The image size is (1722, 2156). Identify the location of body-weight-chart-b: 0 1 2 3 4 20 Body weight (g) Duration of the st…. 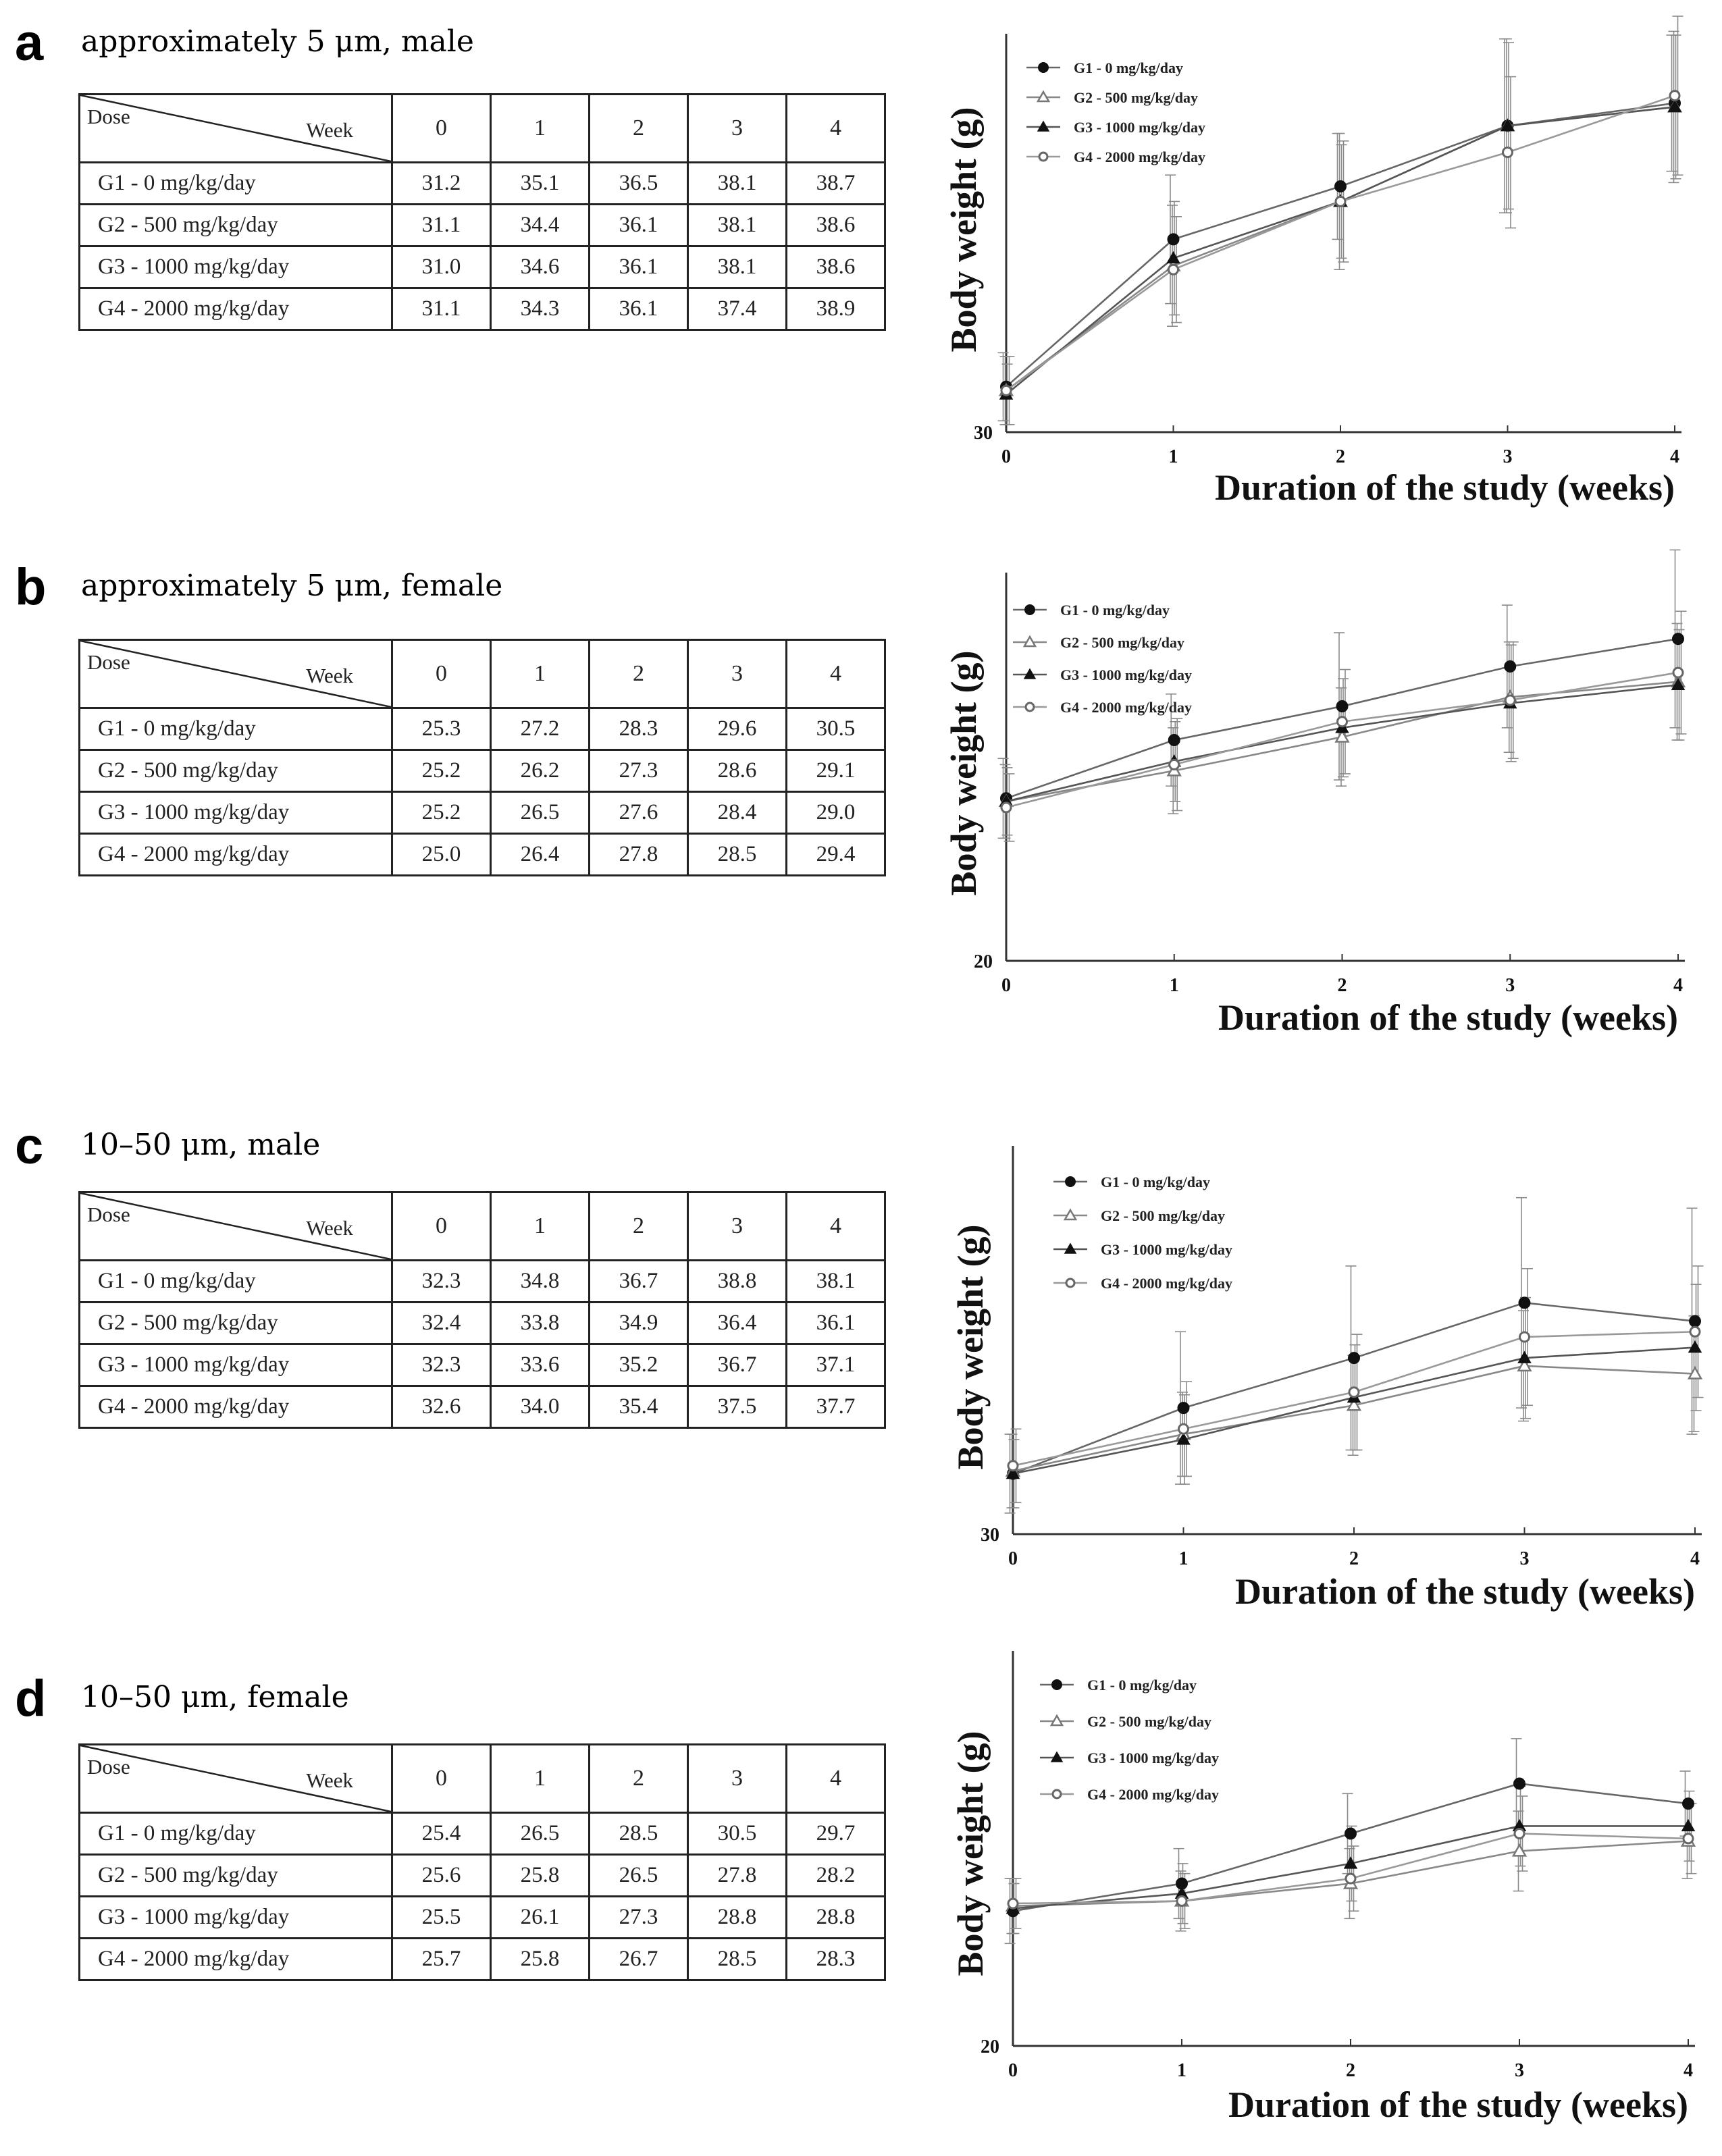
(1315, 793).